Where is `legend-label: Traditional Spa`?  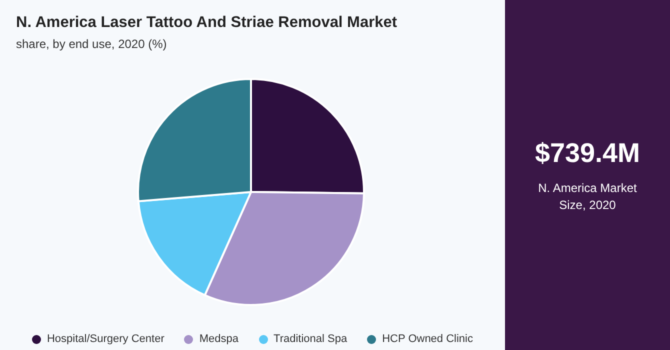
legend-label: Traditional Spa is located at coordinates (311, 339).